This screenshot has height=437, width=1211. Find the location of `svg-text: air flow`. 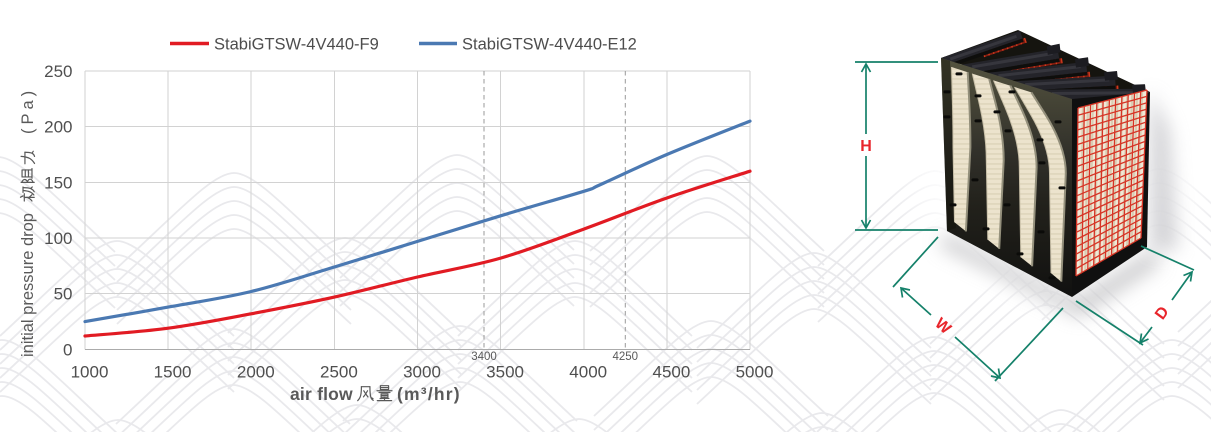

svg-text: air flow is located at coordinates (321, 394).